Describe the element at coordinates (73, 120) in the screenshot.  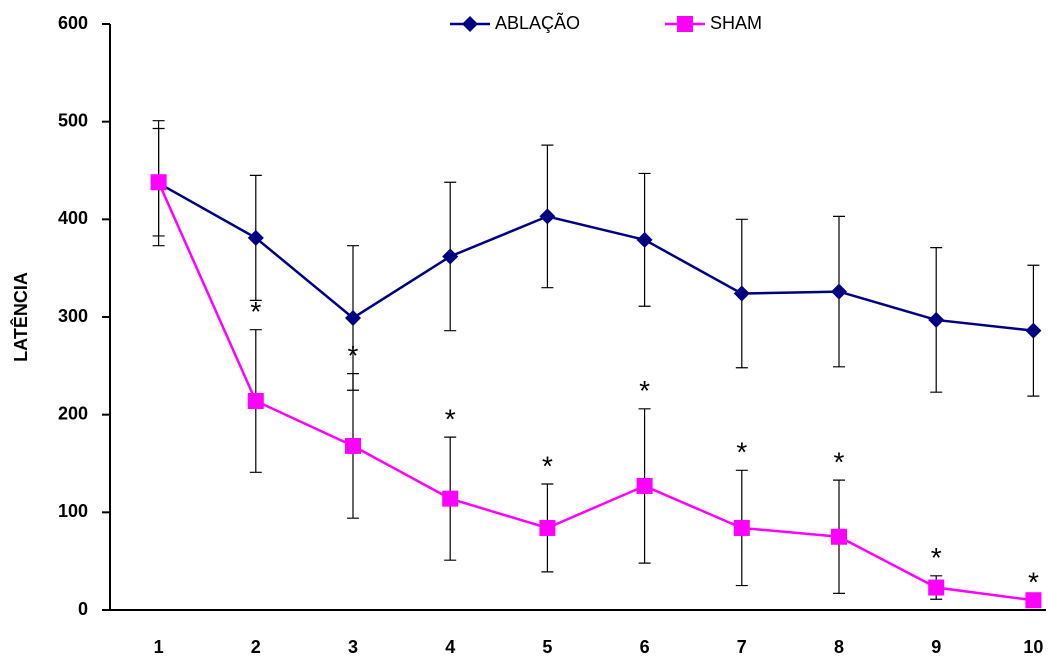
I see `y-tick-label: 500` at that location.